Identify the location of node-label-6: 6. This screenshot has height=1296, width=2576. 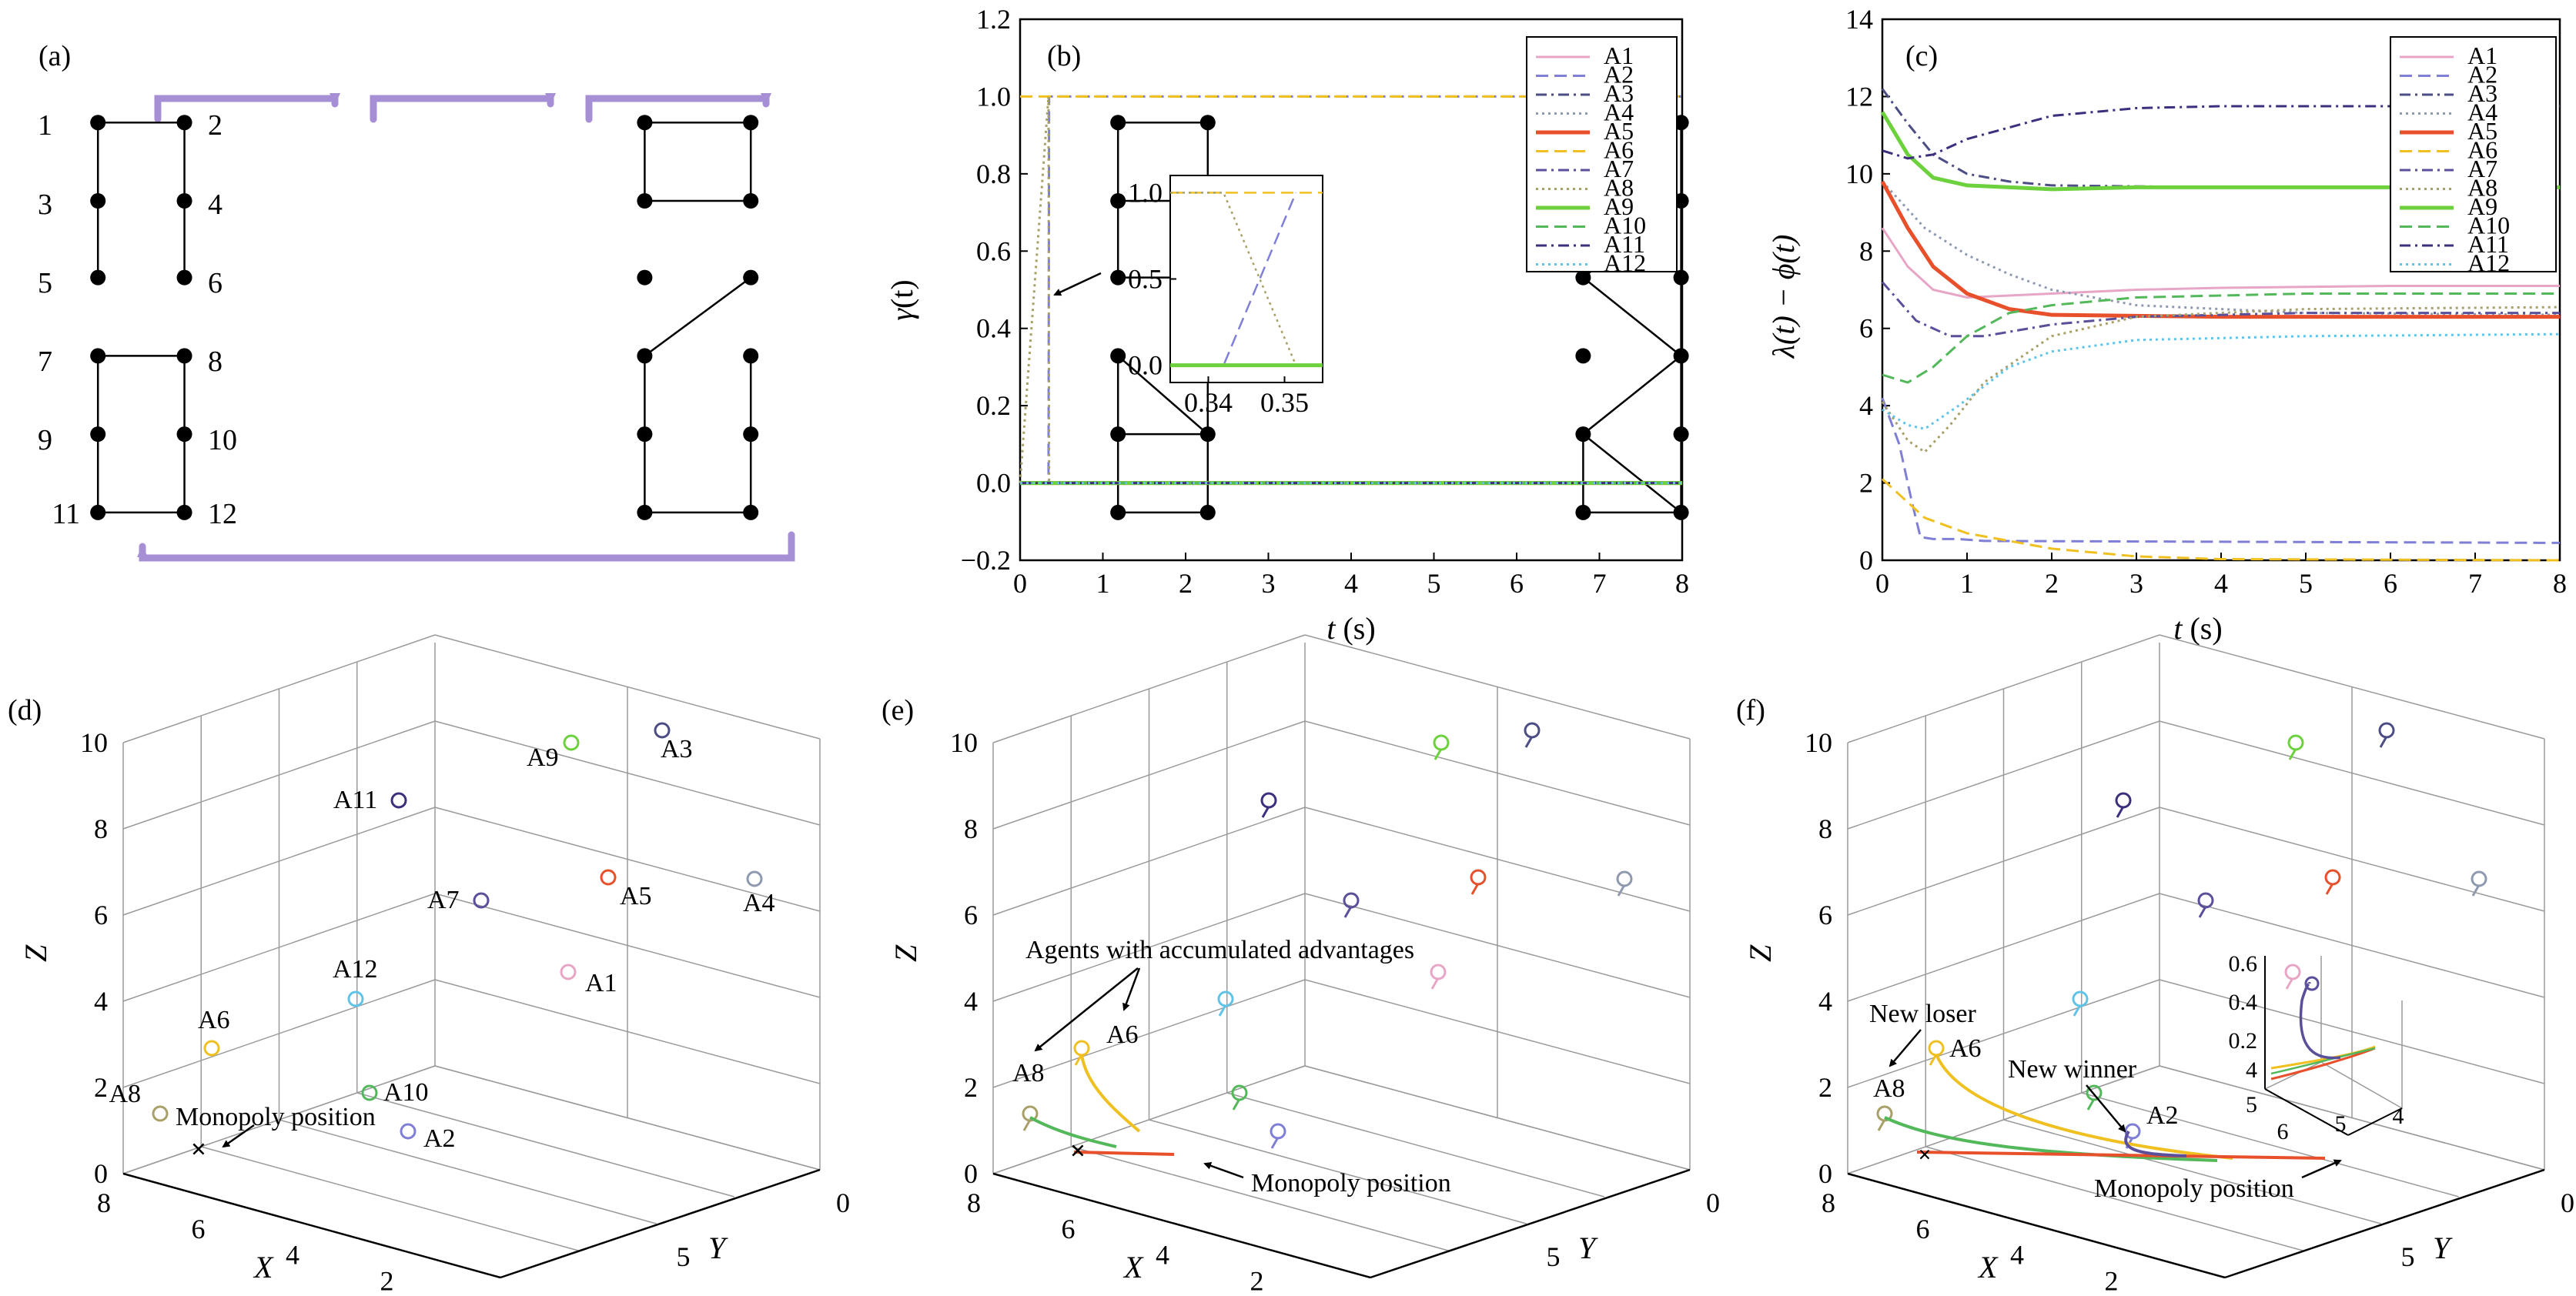
(215, 283).